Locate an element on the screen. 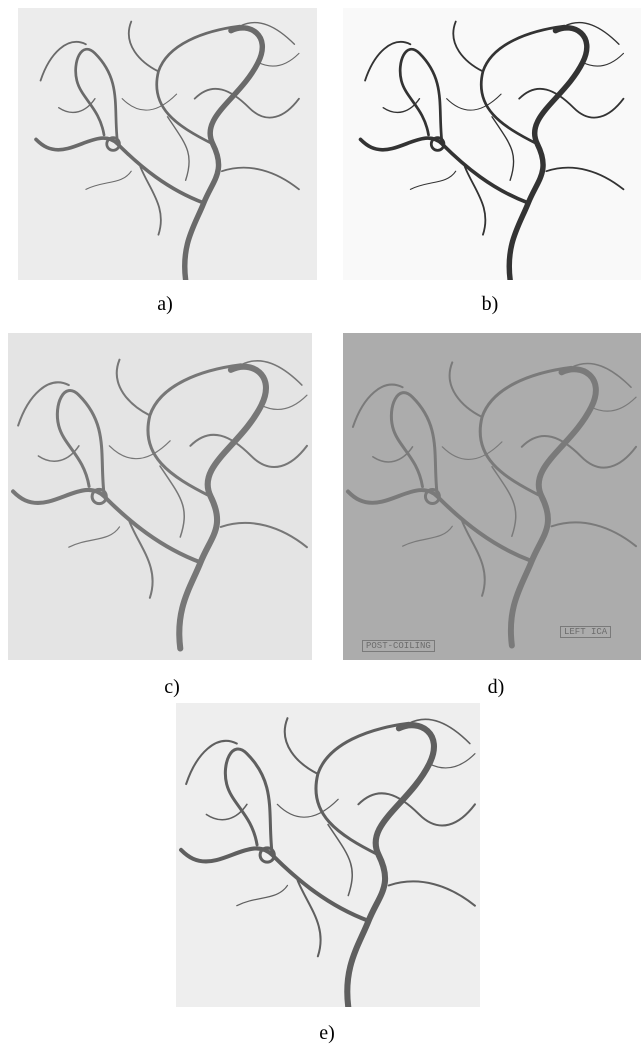  angiogram-a is located at coordinates (167, 144).